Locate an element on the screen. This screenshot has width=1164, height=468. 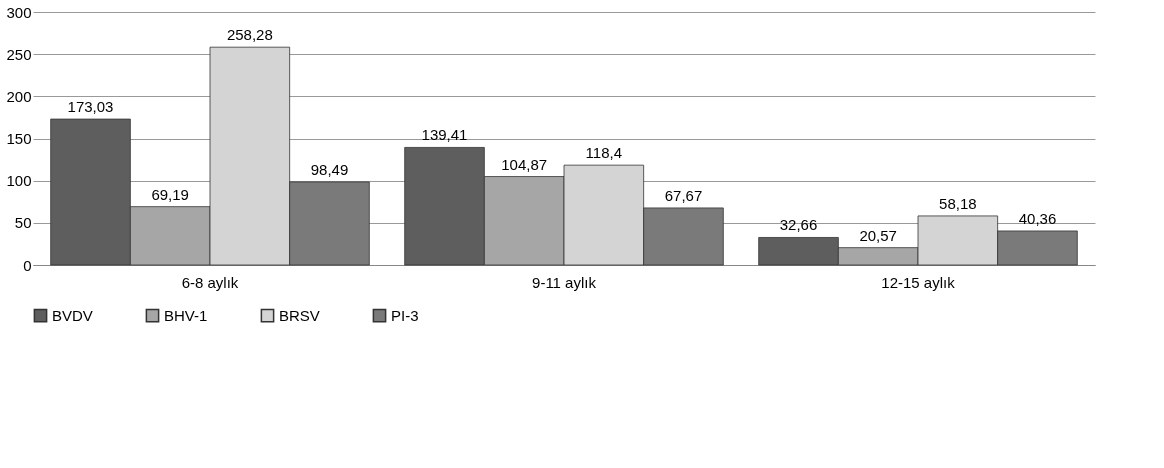
data-label: 173,03 is located at coordinates (90, 107).